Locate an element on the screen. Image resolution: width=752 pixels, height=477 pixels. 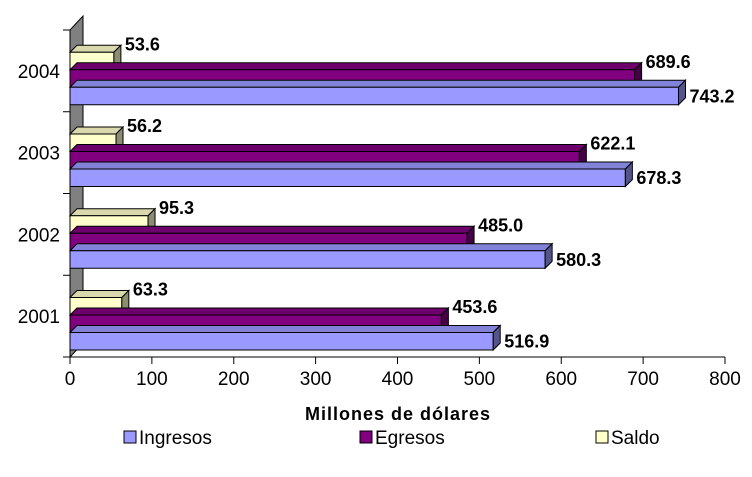
y-tick-label-2004: 2004 is located at coordinates (39, 72).